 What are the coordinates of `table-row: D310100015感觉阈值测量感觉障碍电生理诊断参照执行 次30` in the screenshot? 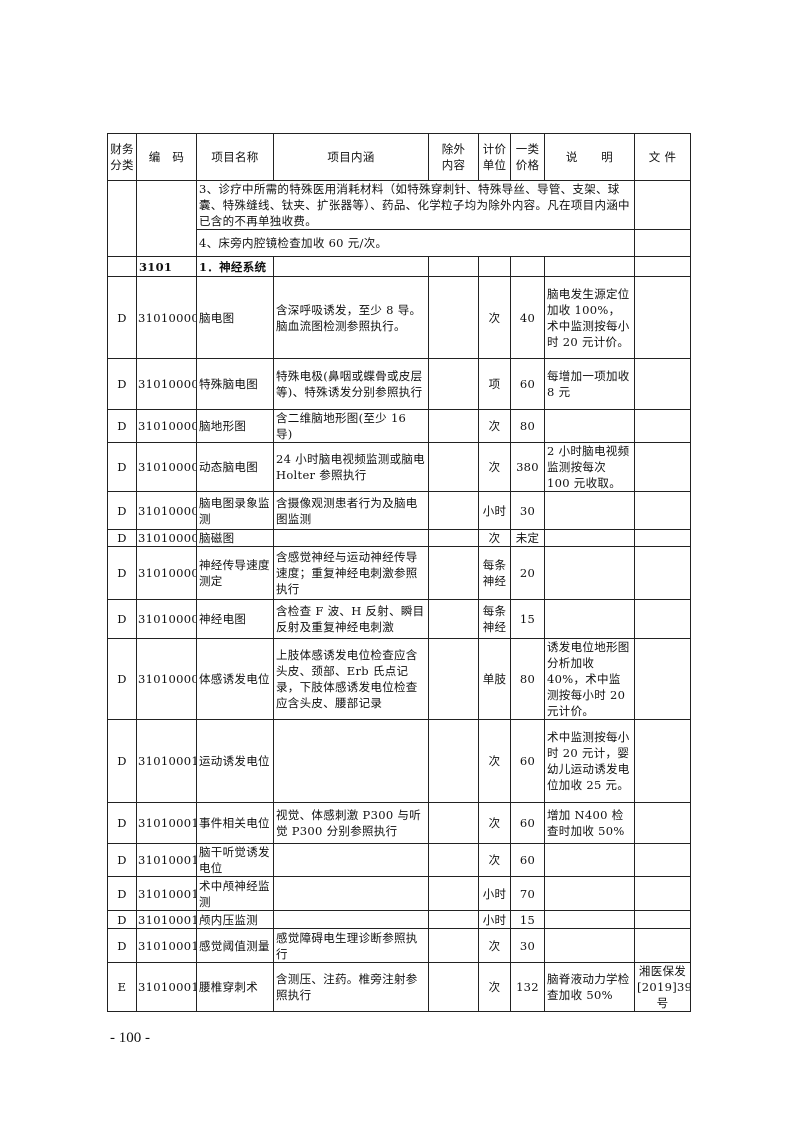 It's located at (399, 945).